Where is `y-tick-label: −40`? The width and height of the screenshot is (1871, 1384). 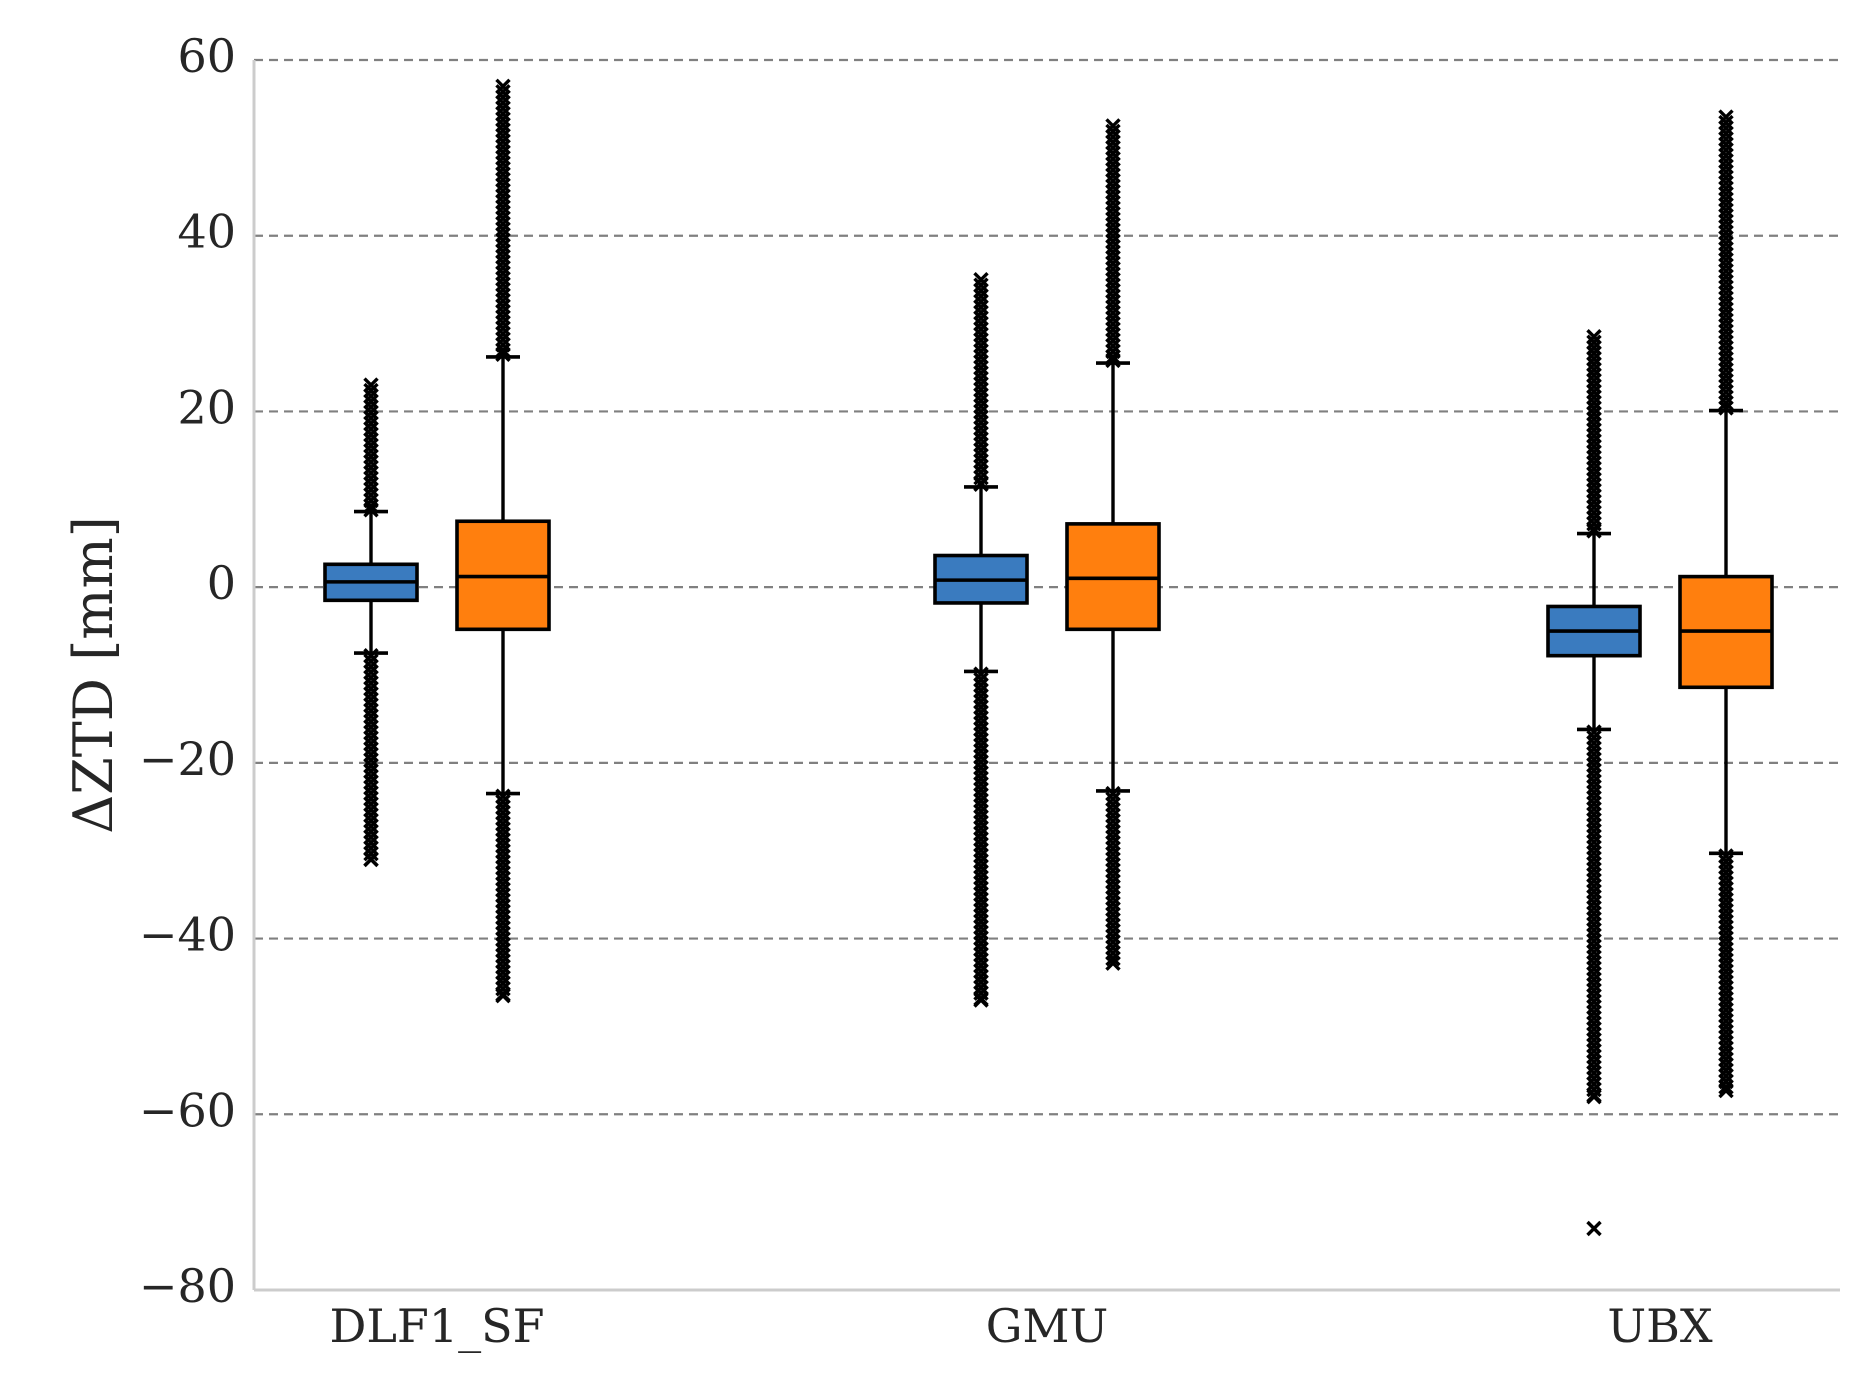 y-tick-label: −40 is located at coordinates (187, 935).